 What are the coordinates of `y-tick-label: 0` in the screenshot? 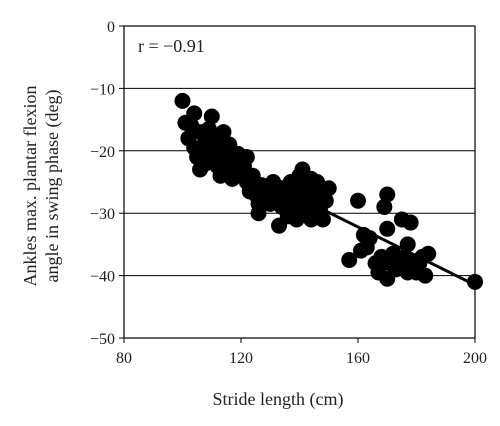 It's located at (111, 27).